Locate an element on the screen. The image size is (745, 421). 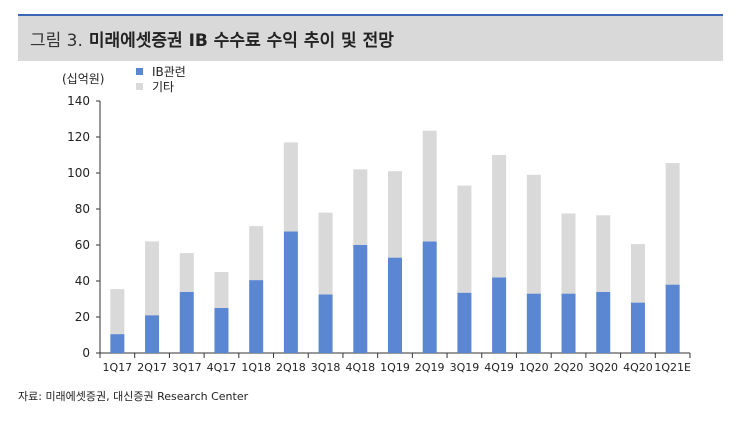
x-tick-label: 3Q19 is located at coordinates (465, 367).